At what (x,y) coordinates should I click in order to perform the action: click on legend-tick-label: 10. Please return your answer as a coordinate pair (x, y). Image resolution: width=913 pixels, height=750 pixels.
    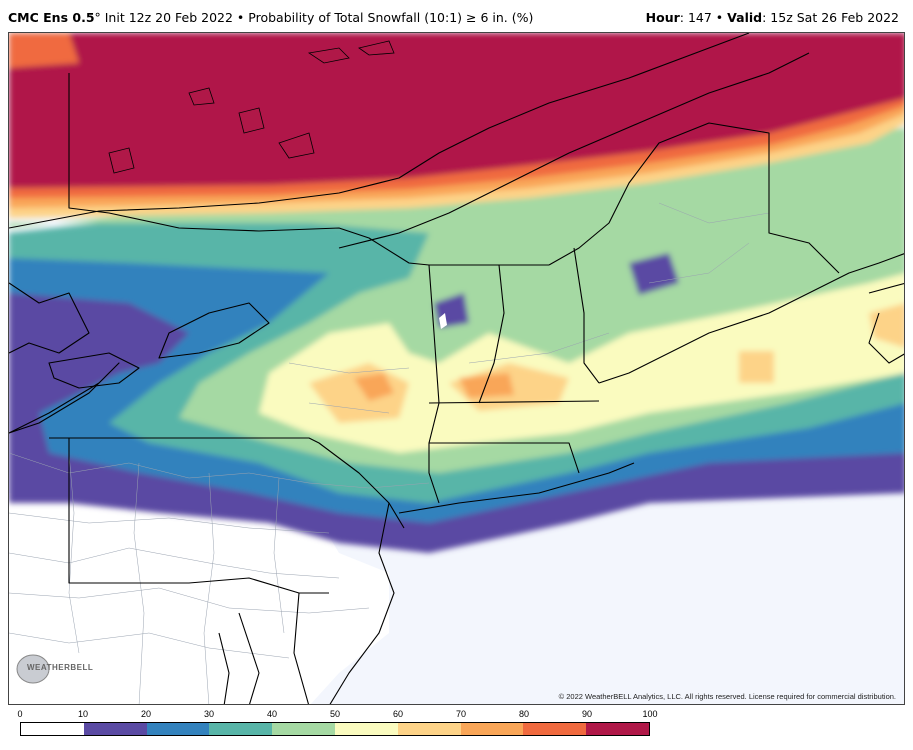
    Looking at the image, I should click on (83, 714).